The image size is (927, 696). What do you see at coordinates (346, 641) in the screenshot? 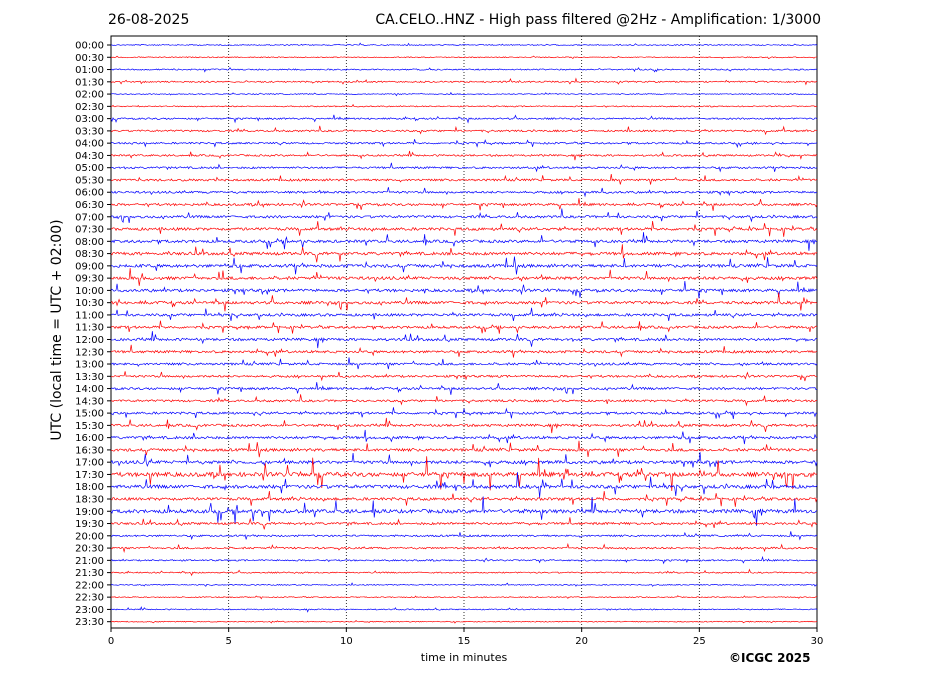
I see `x-tick-label: 10` at bounding box center [346, 641].